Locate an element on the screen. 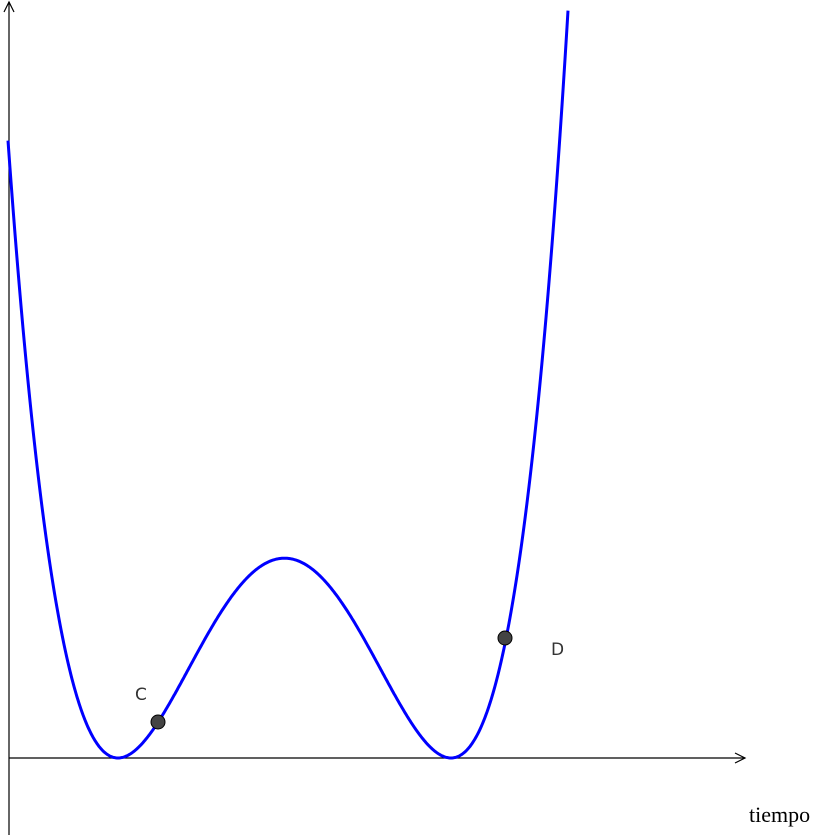  x-axis-label: tiempo is located at coordinates (779, 814).